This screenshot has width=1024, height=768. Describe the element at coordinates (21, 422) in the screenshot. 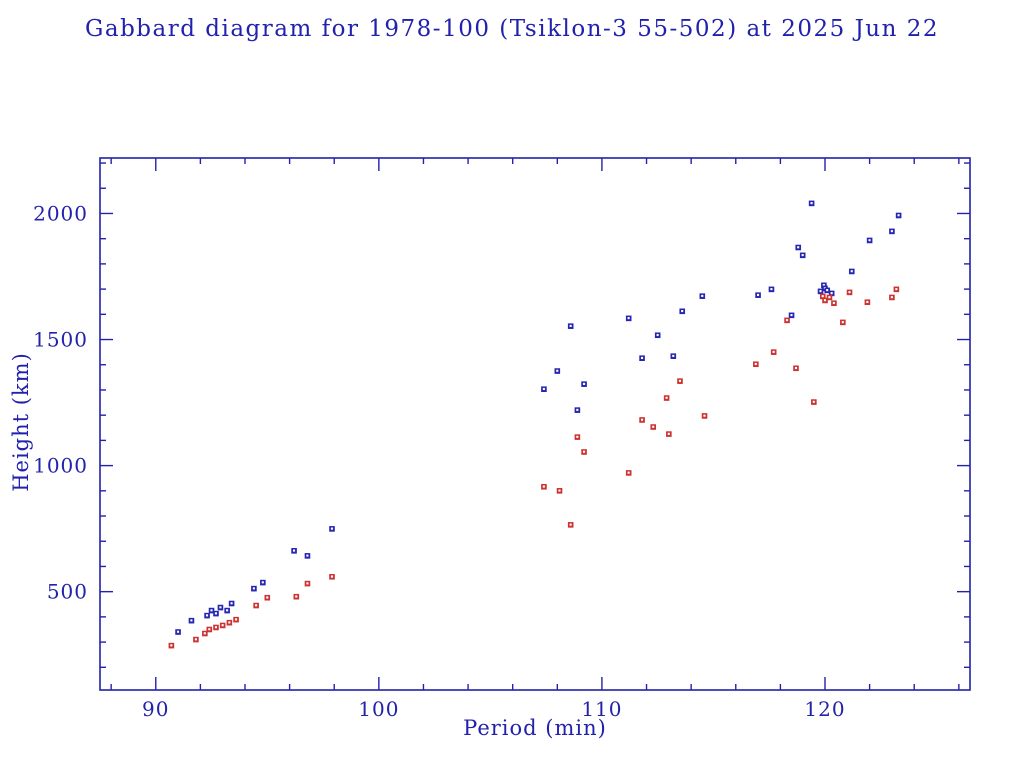

I see `y-axis-label: Height (km)` at that location.